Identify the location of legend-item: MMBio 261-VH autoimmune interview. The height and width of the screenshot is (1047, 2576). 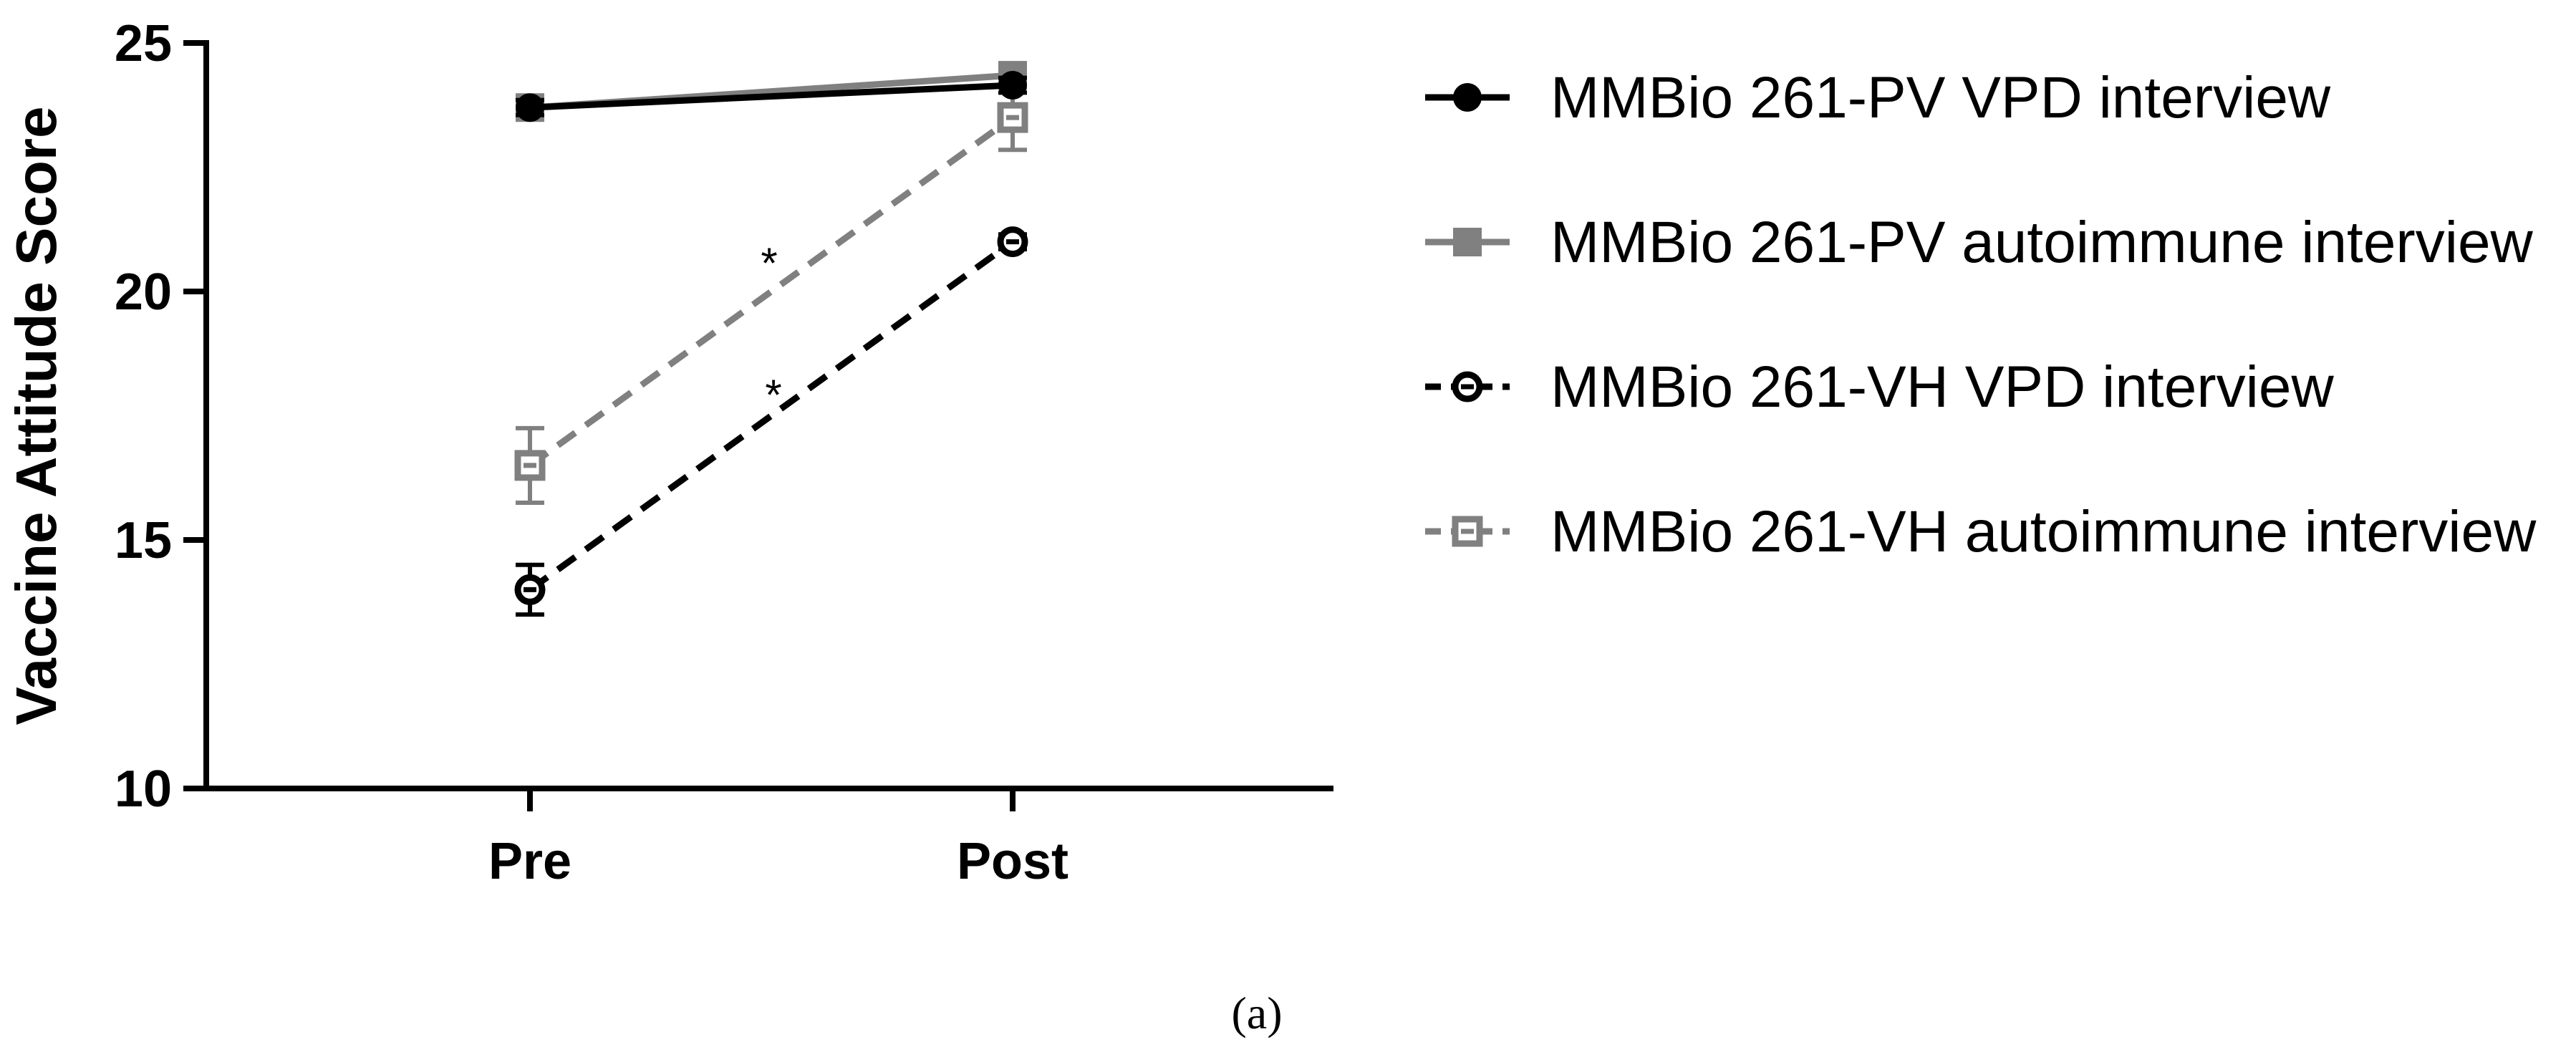
(1981, 531).